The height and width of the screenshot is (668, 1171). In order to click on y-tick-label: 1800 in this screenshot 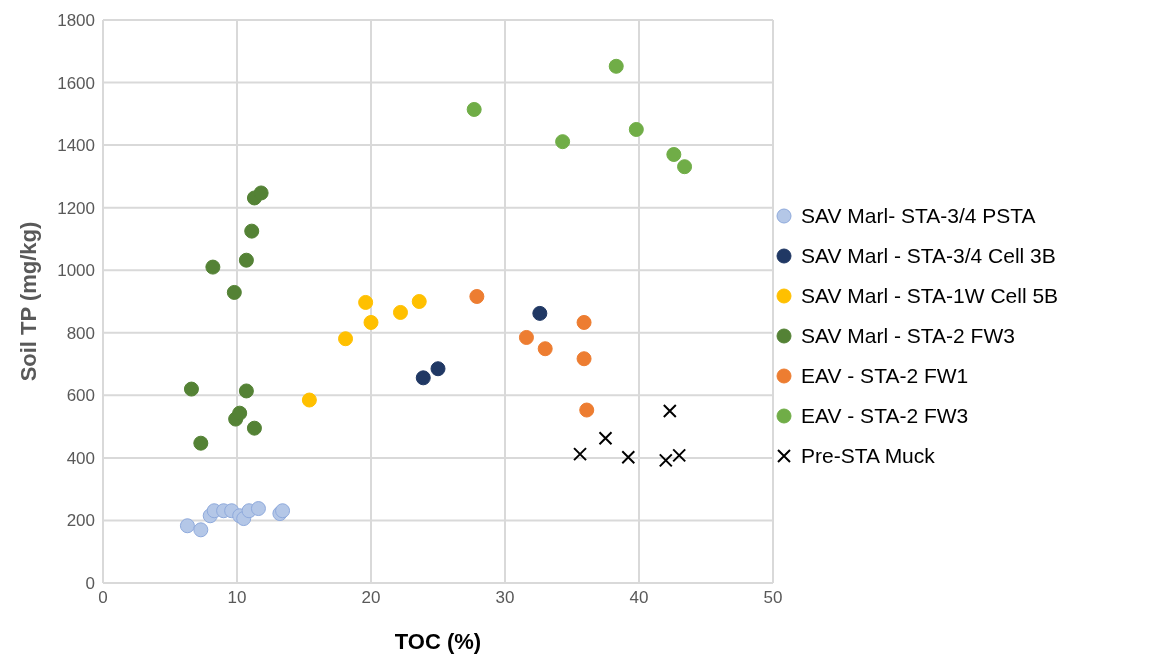, I will do `click(76, 21)`.